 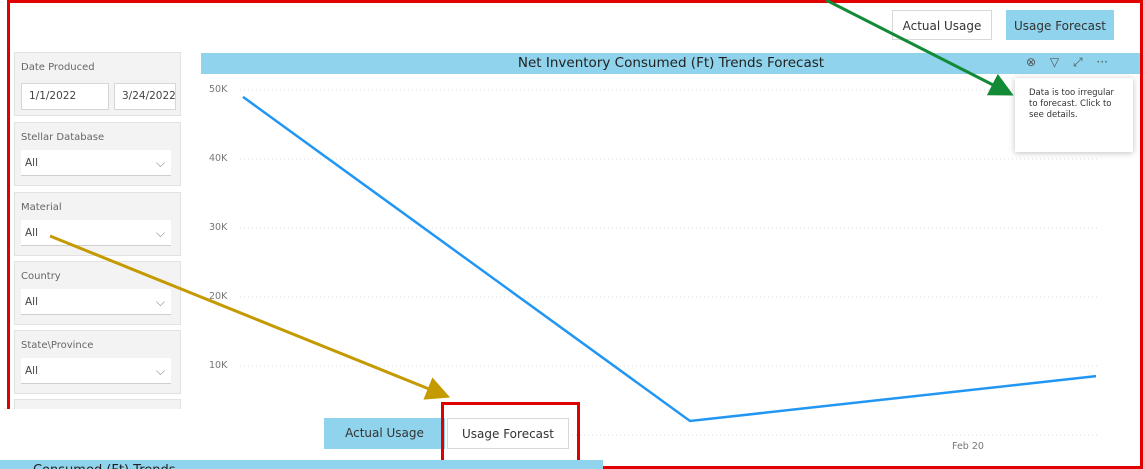 What do you see at coordinates (96, 302) in the screenshot?
I see `country-dropdown: All ⌵` at bounding box center [96, 302].